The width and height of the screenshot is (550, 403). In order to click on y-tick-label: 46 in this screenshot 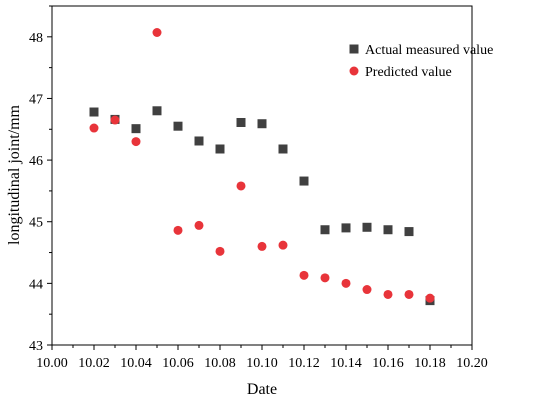, I will do `click(36, 161)`.